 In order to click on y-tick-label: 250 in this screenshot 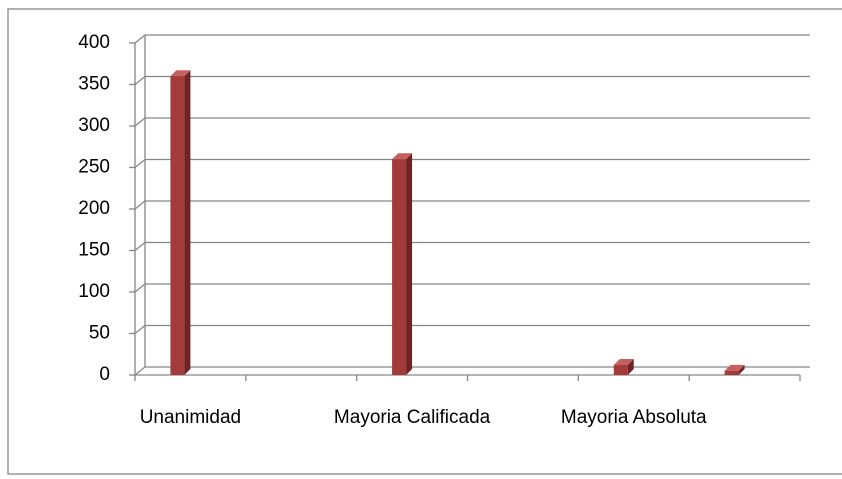, I will do `click(94, 167)`.